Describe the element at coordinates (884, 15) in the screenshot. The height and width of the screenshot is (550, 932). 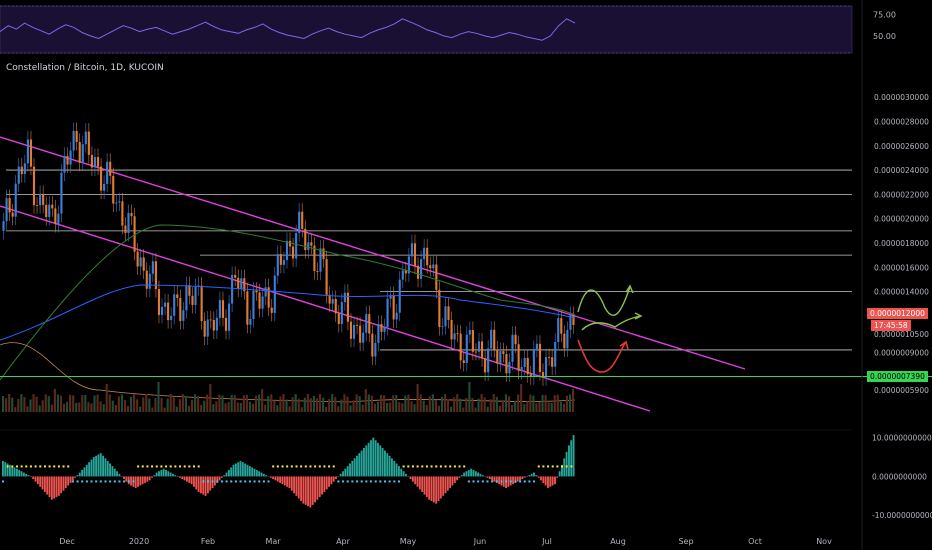
I see `rsi-tick-label: 75.00` at that location.